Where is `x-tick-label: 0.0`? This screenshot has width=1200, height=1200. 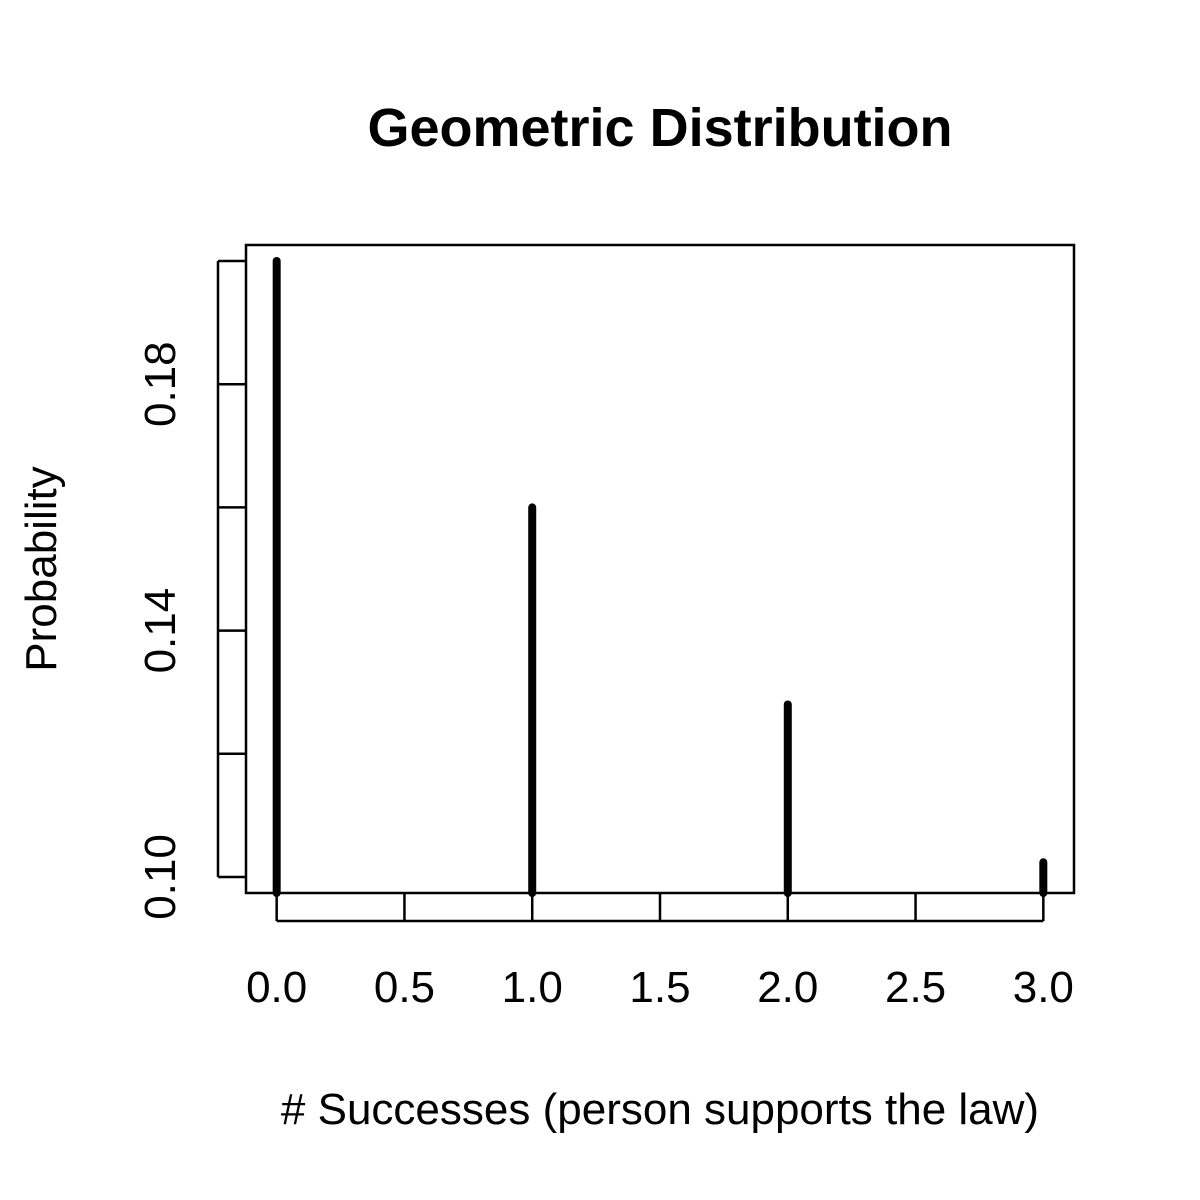 x-tick-label: 0.0 is located at coordinates (276, 987).